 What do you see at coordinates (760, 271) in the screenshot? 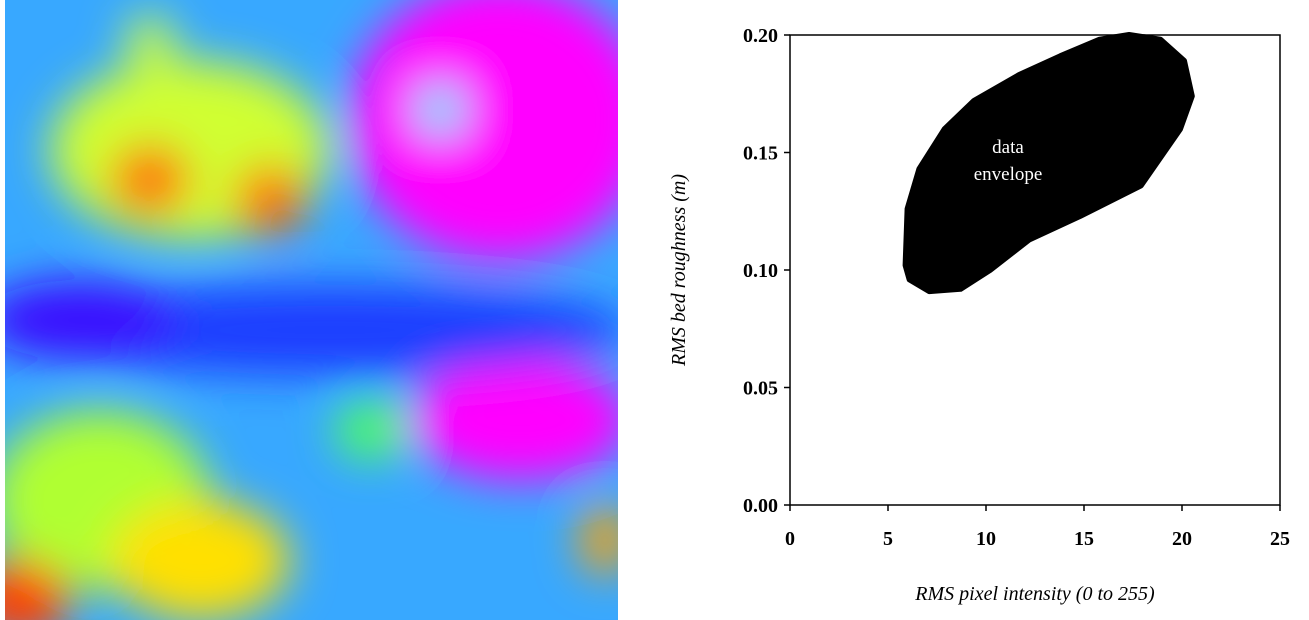
I see `y-tick-label: 0.10` at bounding box center [760, 271].